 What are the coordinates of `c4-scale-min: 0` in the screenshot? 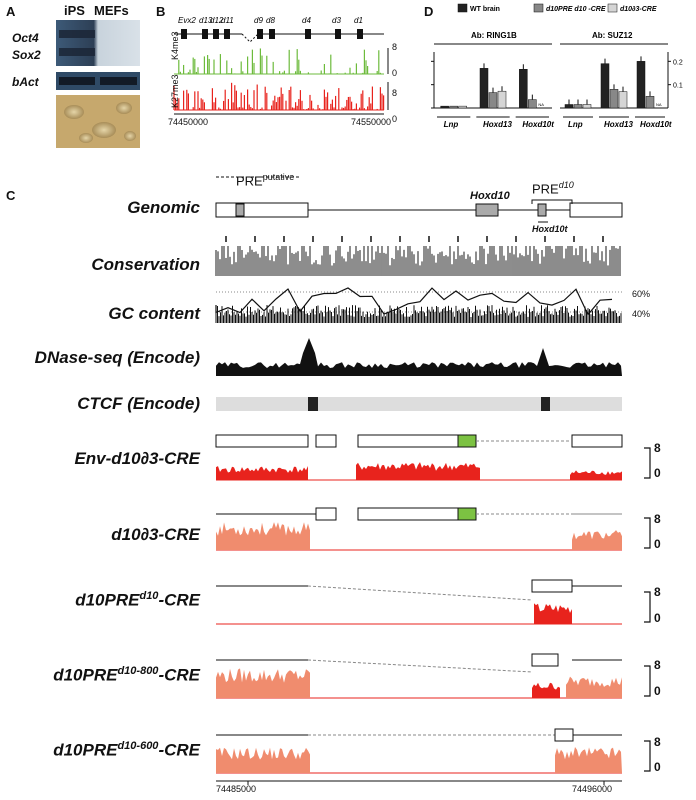 It's located at (657, 691).